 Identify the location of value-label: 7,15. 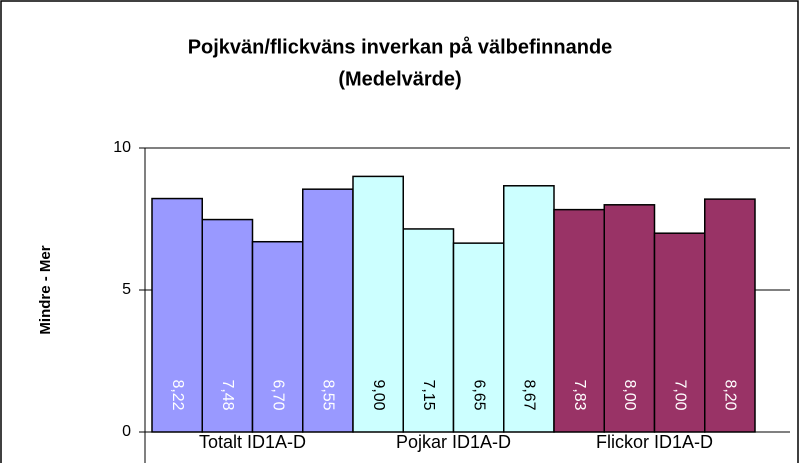
(428, 394).